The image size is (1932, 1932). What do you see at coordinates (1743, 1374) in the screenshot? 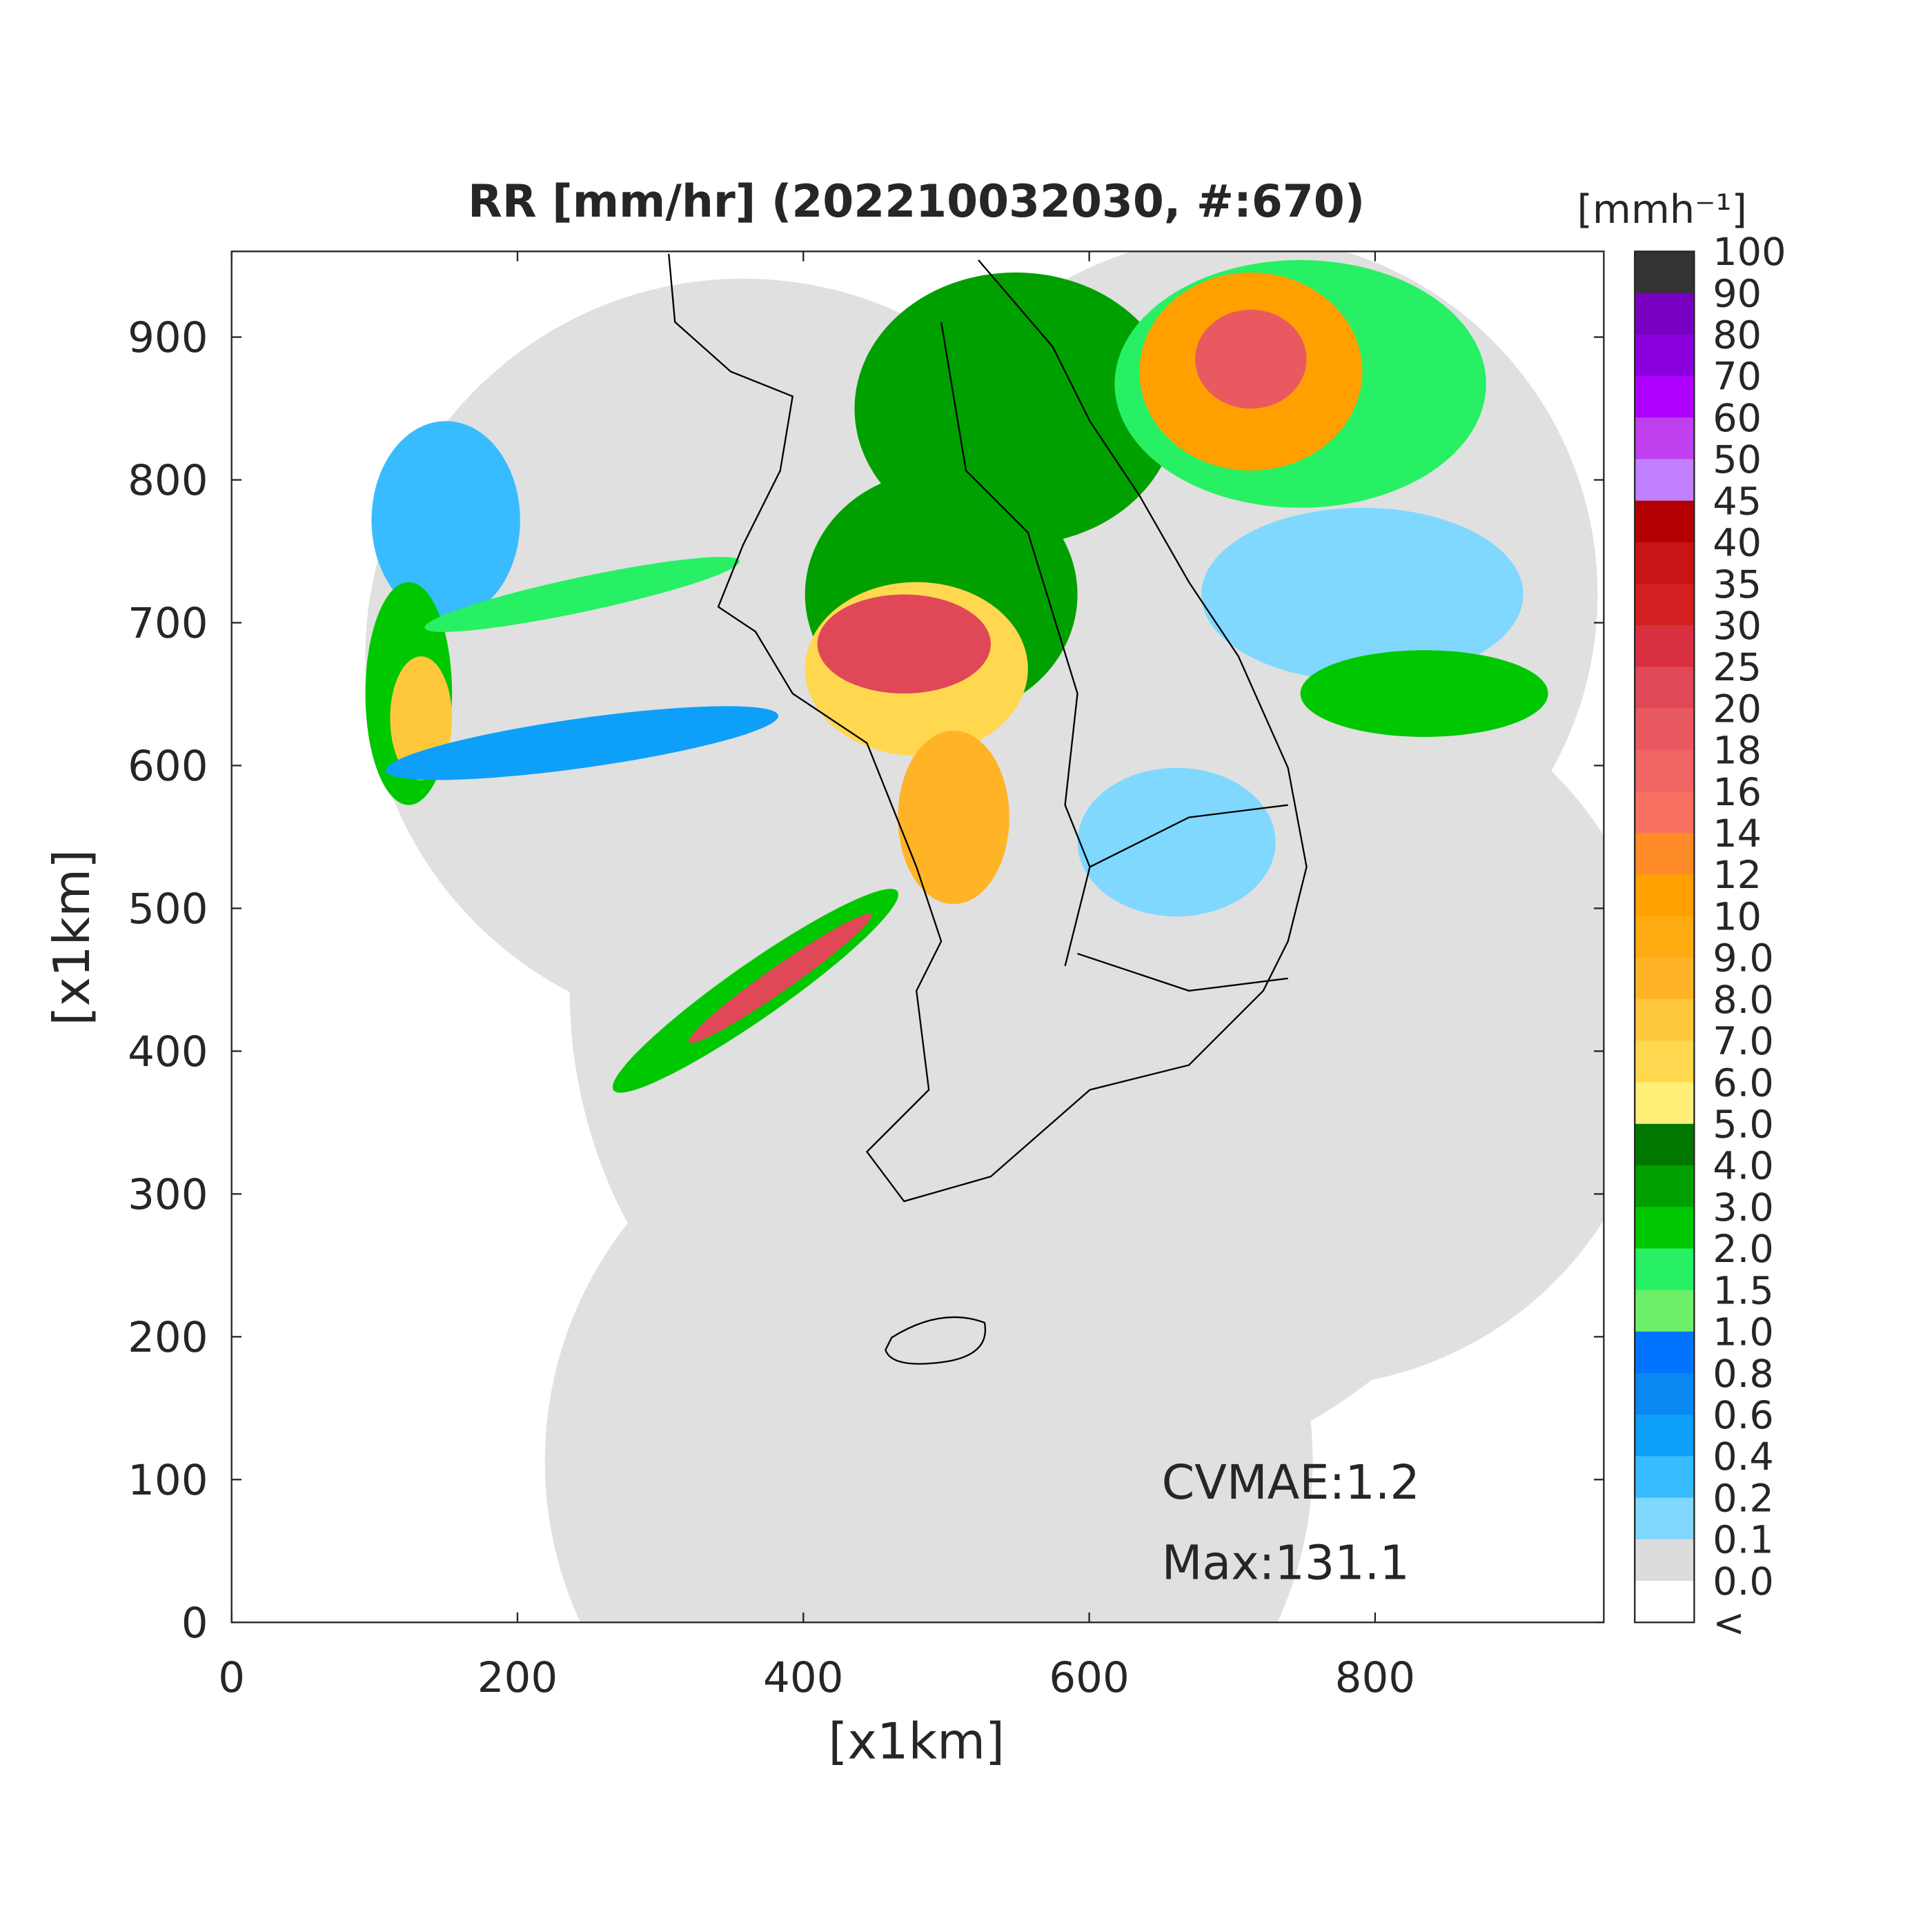
I see `colorbar-label: 0.8` at bounding box center [1743, 1374].